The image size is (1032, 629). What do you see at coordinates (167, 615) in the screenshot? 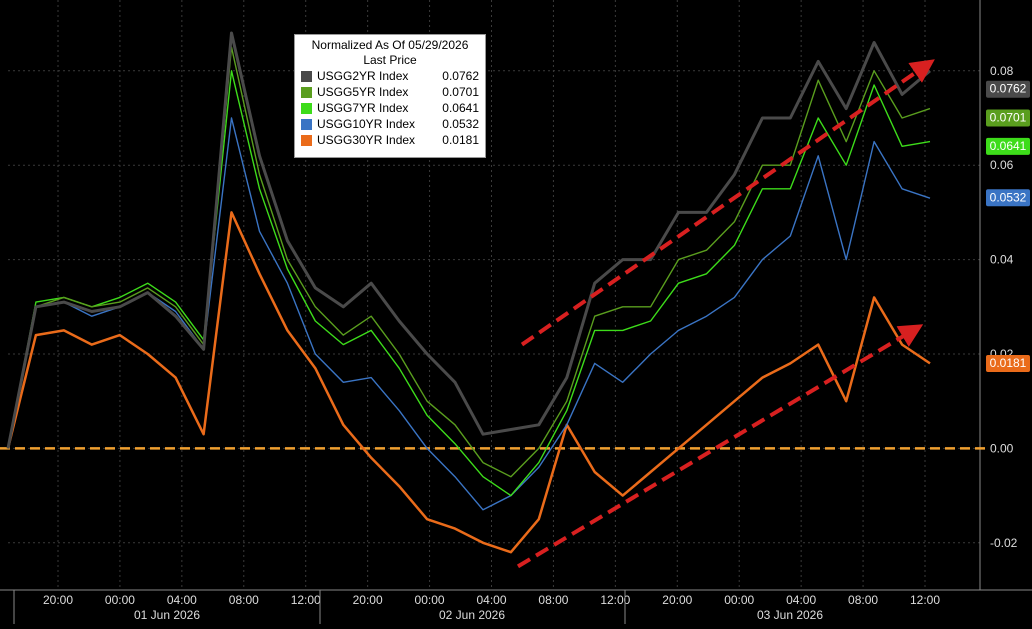
I see `x-day-label: 01 Jun 2026` at bounding box center [167, 615].